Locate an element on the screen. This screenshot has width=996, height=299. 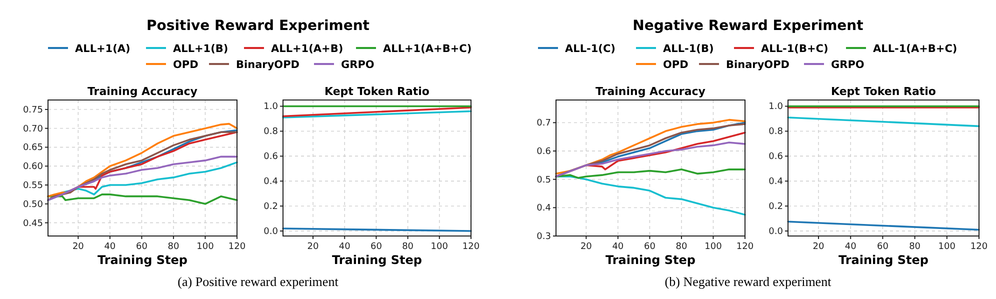
y-tick-label: 0.65 is located at coordinates (32, 148).